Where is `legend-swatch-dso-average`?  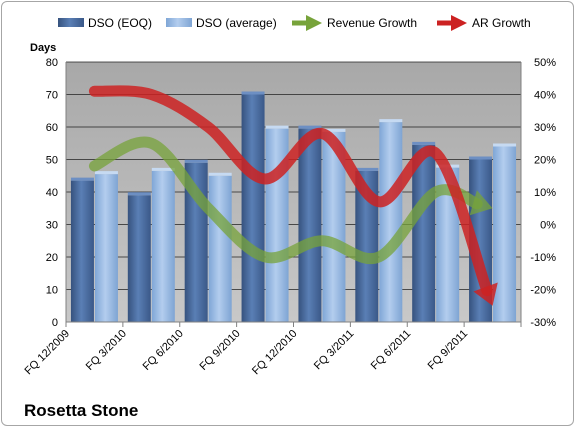
legend-swatch-dso-average is located at coordinates (179, 22).